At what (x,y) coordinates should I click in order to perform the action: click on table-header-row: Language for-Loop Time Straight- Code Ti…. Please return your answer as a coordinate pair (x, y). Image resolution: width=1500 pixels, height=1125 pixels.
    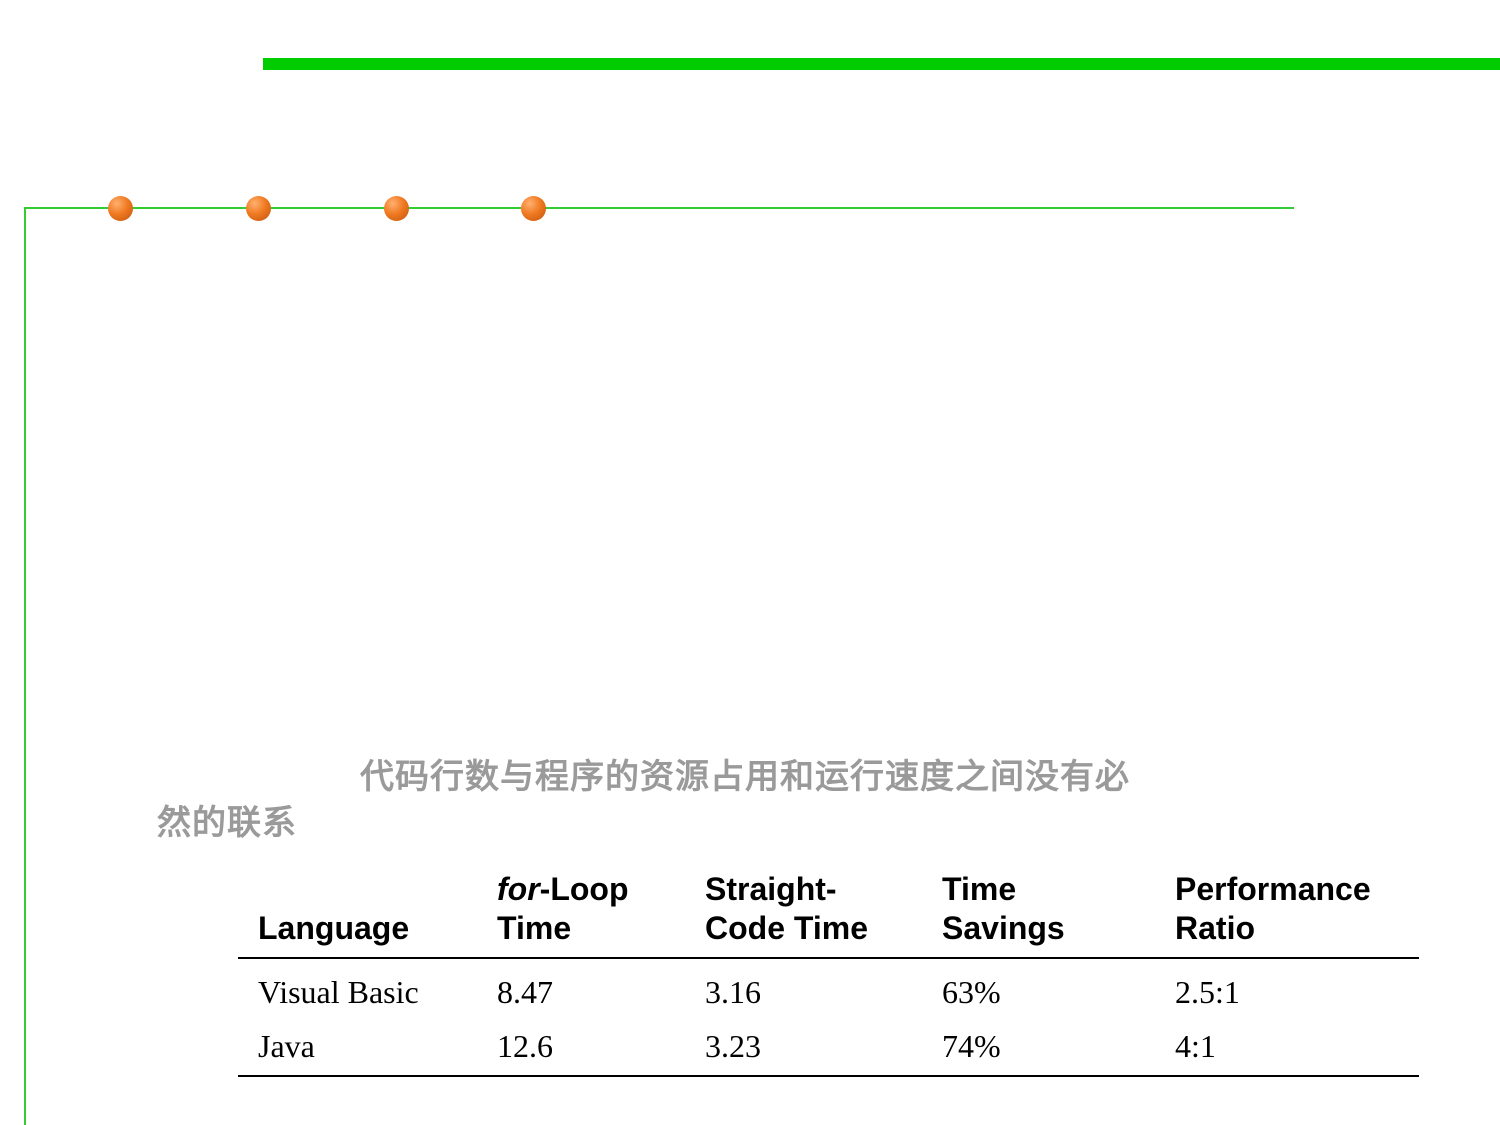
    Looking at the image, I should click on (828, 910).